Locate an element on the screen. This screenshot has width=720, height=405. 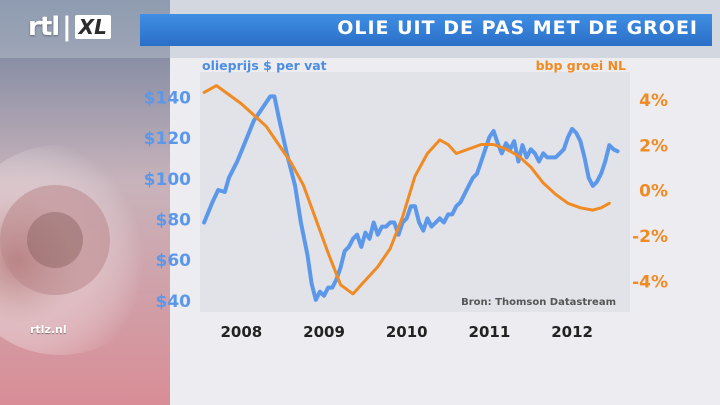
right-tick-label: -4% is located at coordinates (650, 282).